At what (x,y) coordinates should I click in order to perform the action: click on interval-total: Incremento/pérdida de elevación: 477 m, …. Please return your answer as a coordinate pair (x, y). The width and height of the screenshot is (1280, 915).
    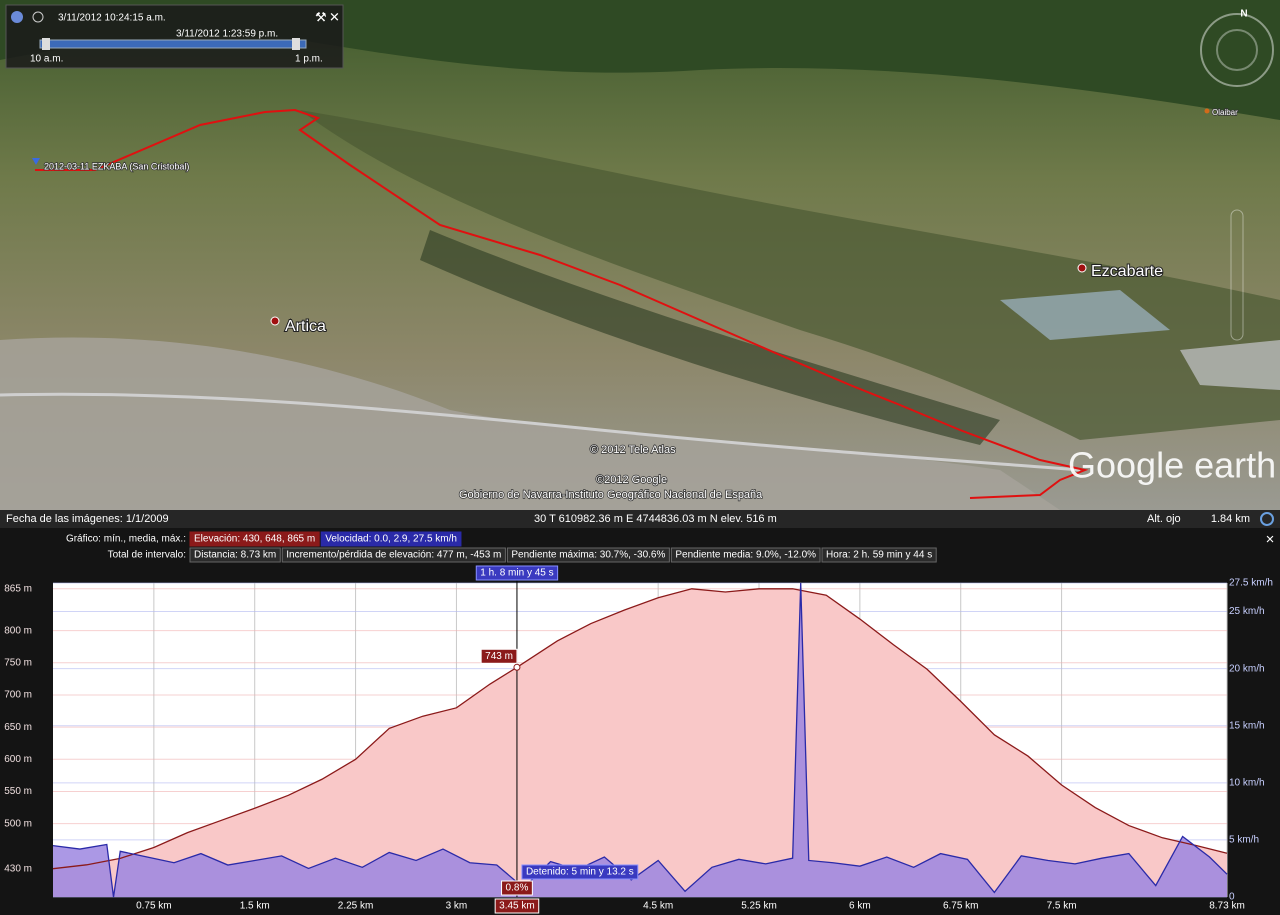
    Looking at the image, I should click on (393, 555).